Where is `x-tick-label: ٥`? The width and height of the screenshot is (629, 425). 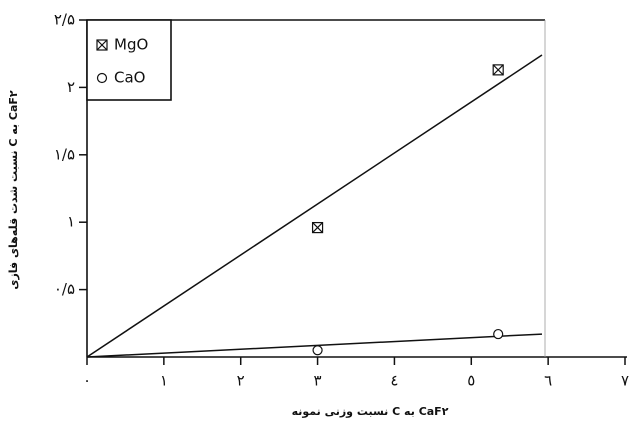
x-tick-label: ٥ is located at coordinates (471, 381).